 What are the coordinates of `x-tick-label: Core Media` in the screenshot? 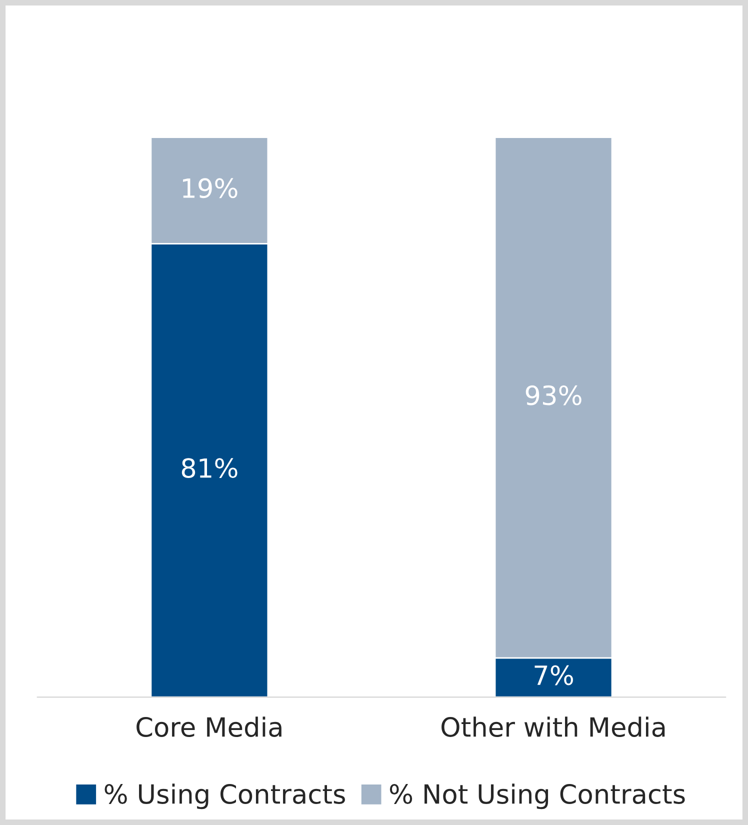 It's located at (209, 726).